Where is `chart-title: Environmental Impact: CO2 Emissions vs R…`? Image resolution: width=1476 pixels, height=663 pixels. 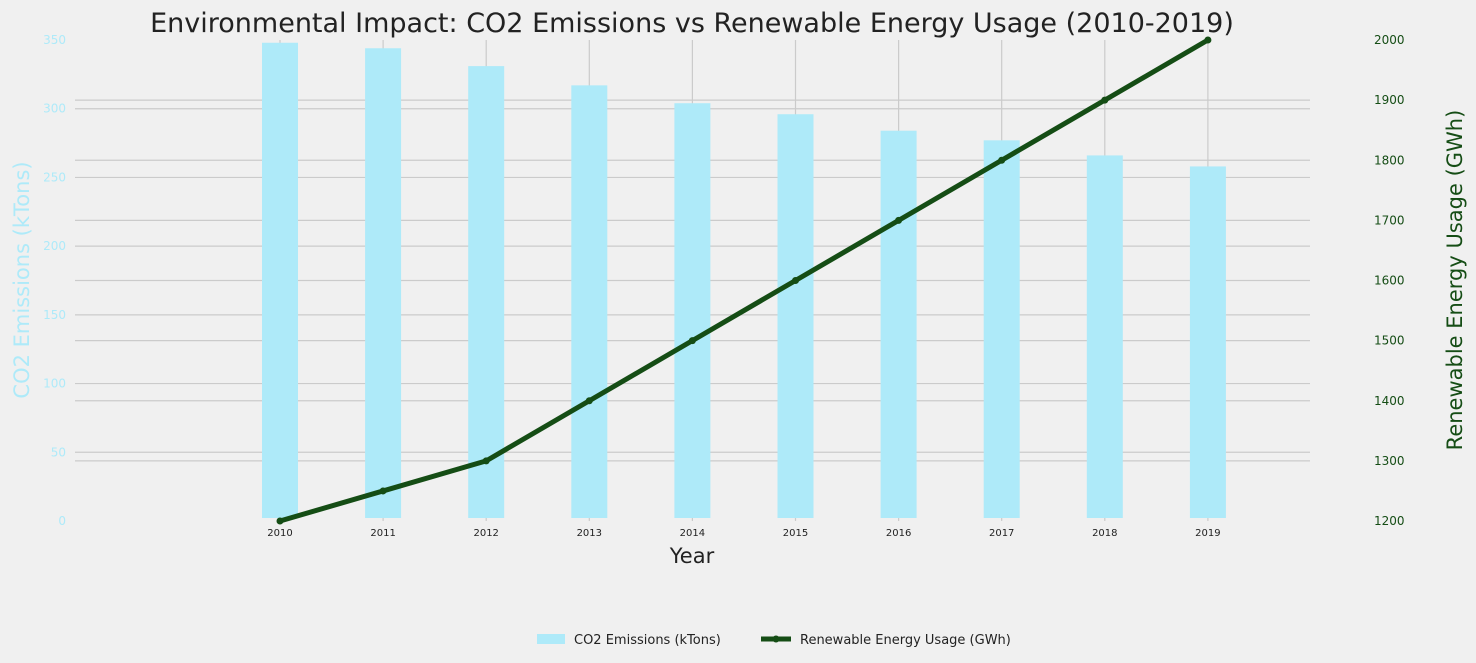 chart-title: Environmental Impact: CO2 Emissions vs R… is located at coordinates (692, 23).